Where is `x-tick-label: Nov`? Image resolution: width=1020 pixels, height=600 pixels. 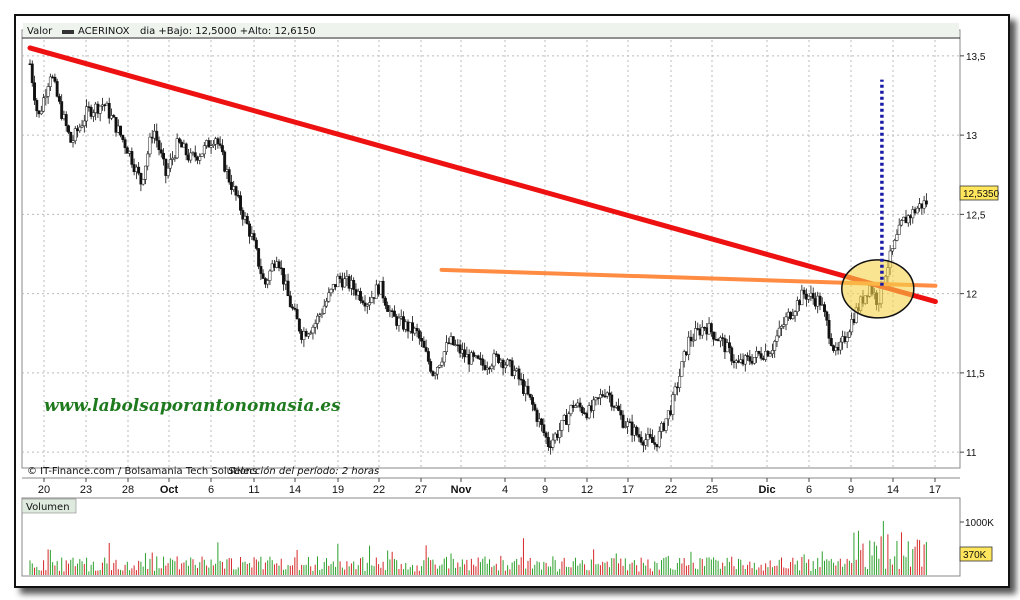
x-tick-label: Nov is located at coordinates (462, 490).